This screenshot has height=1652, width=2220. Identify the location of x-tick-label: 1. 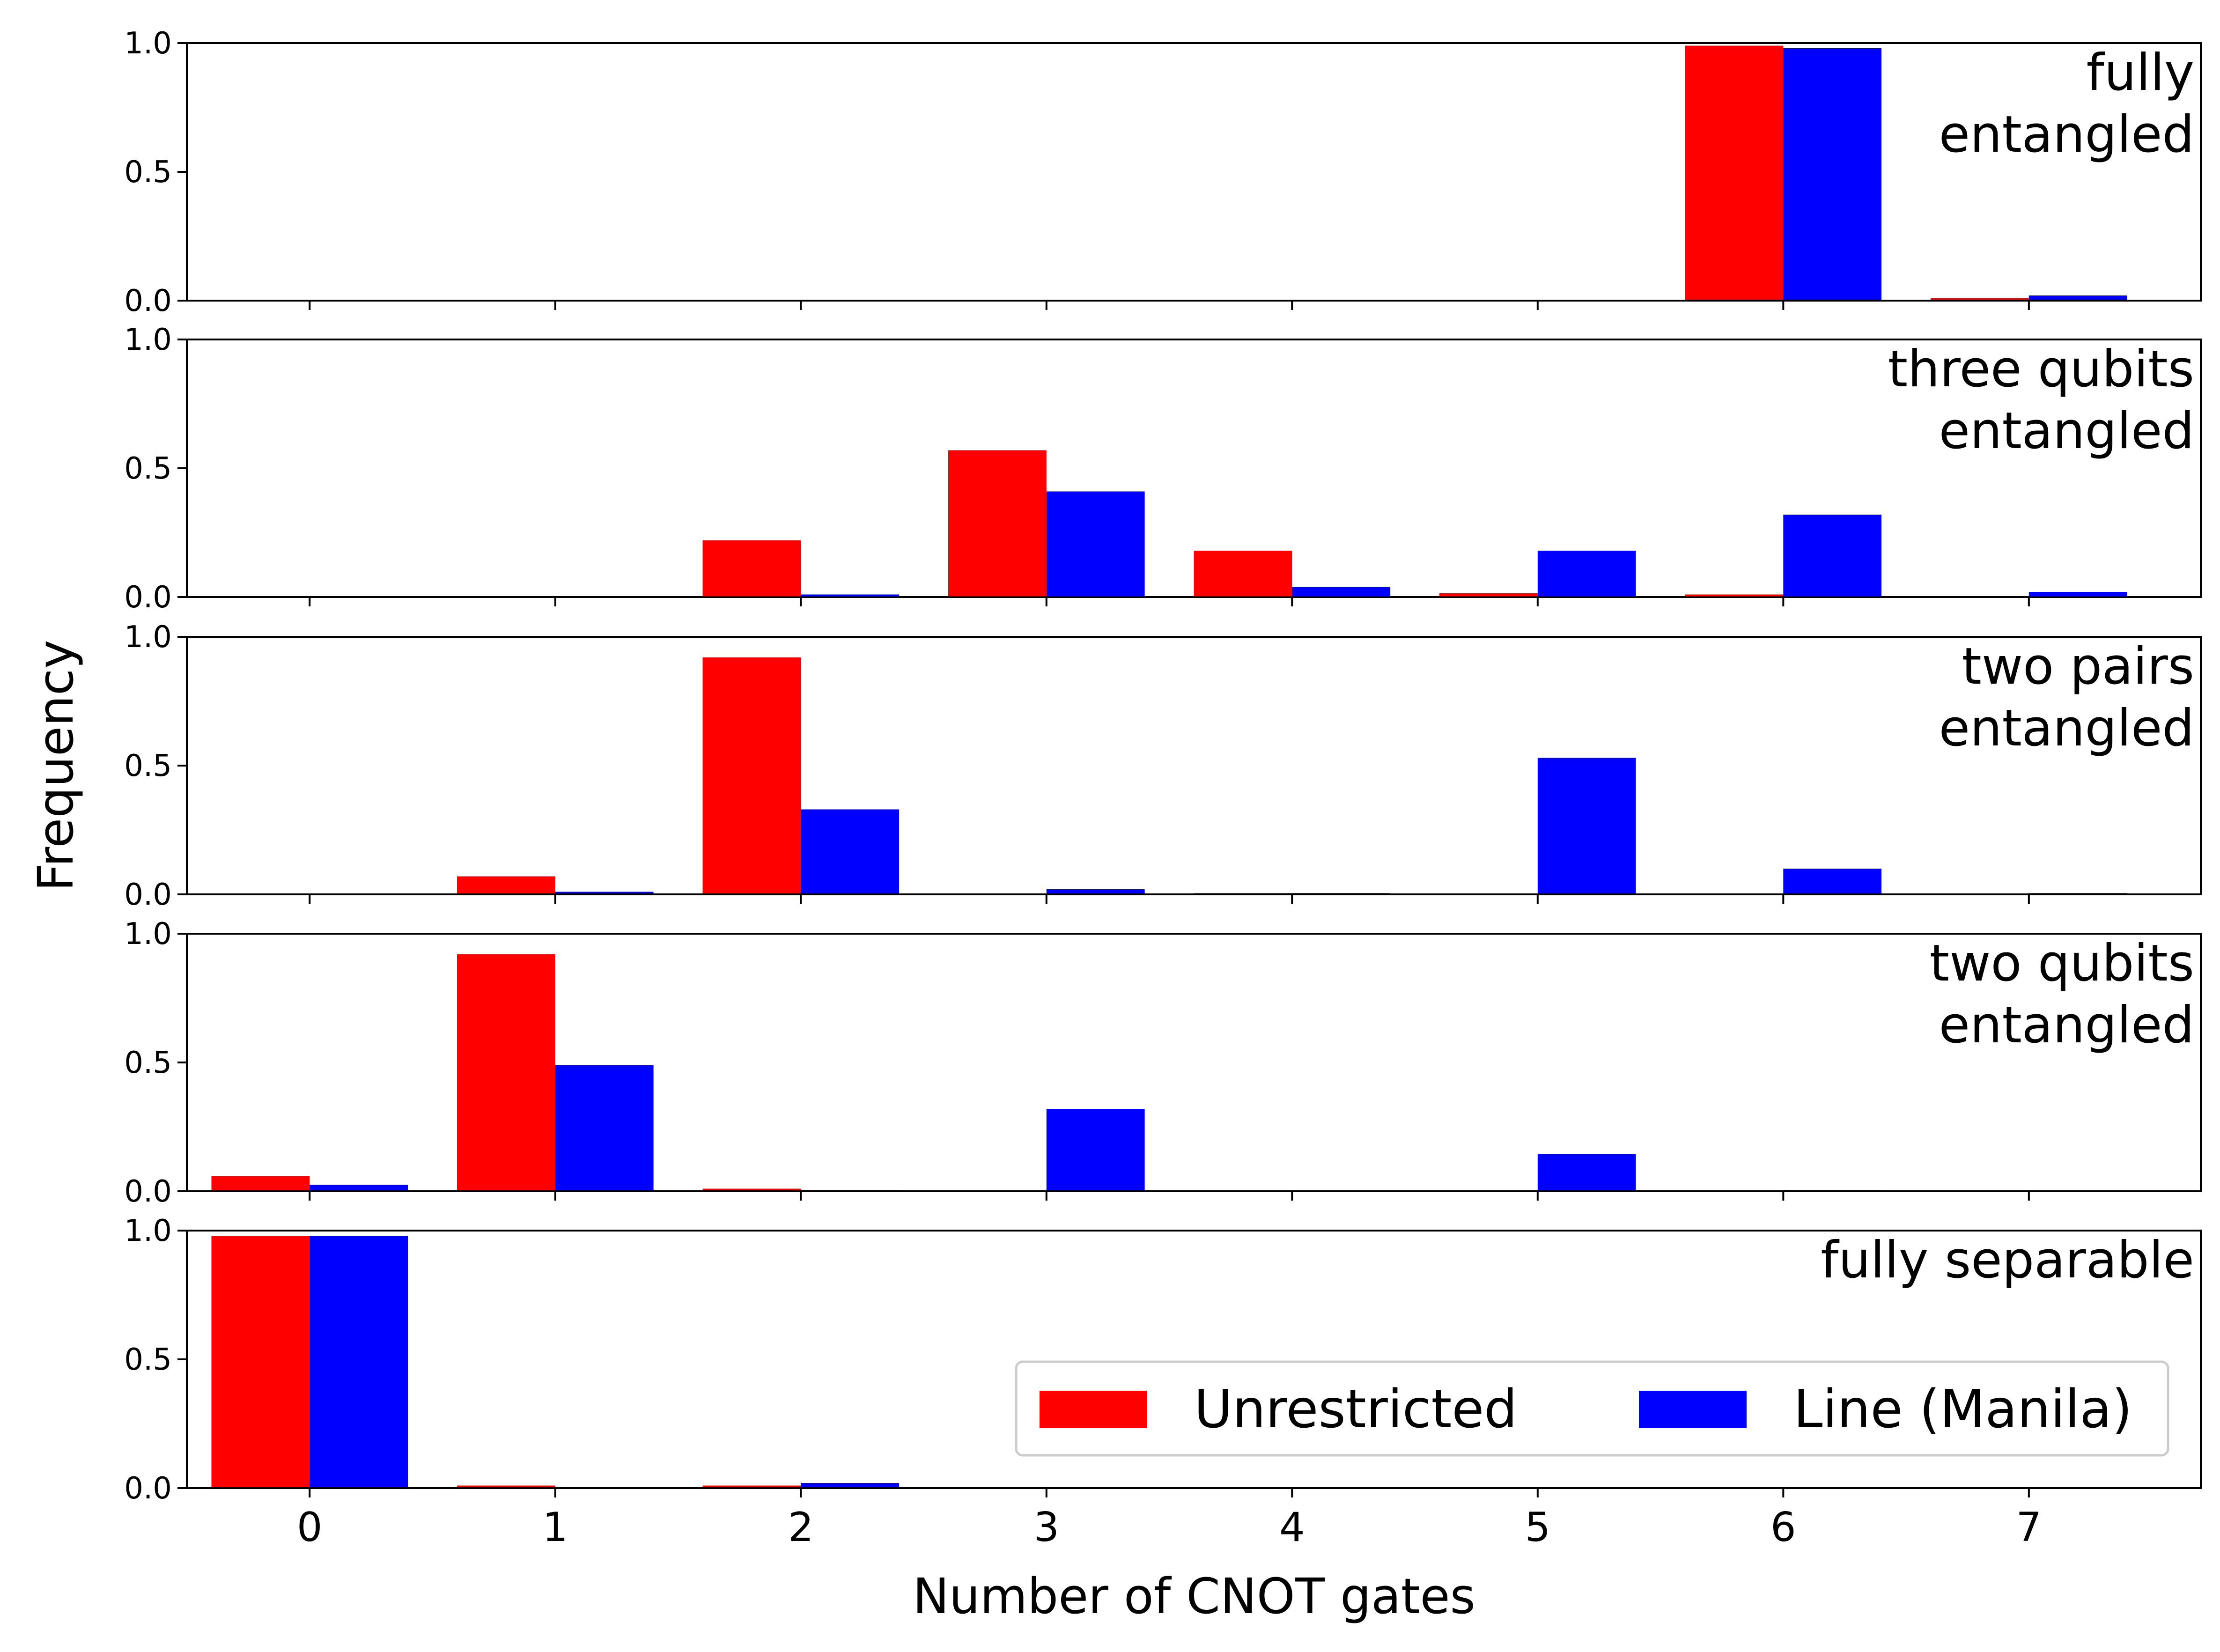
(555, 1527).